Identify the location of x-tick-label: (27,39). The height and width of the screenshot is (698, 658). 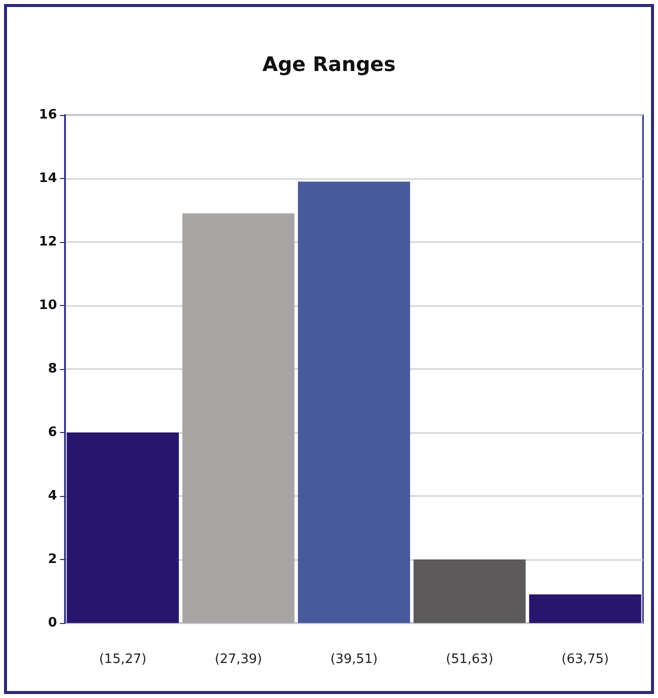
(238, 659).